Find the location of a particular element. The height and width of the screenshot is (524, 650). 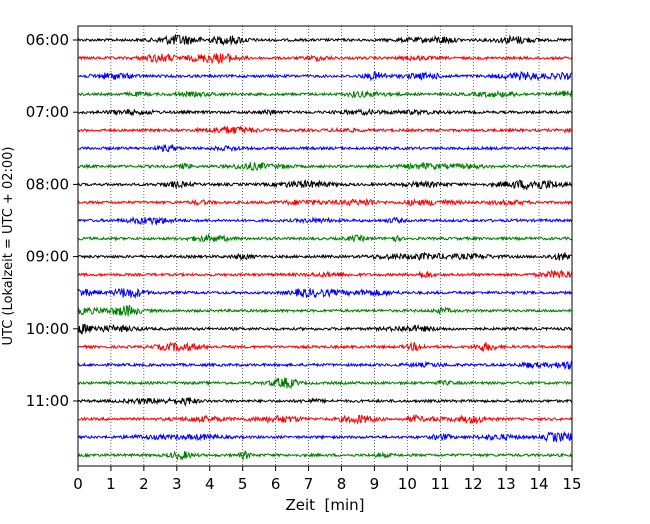

y-tick-label: 06:00 is located at coordinates (47, 40).